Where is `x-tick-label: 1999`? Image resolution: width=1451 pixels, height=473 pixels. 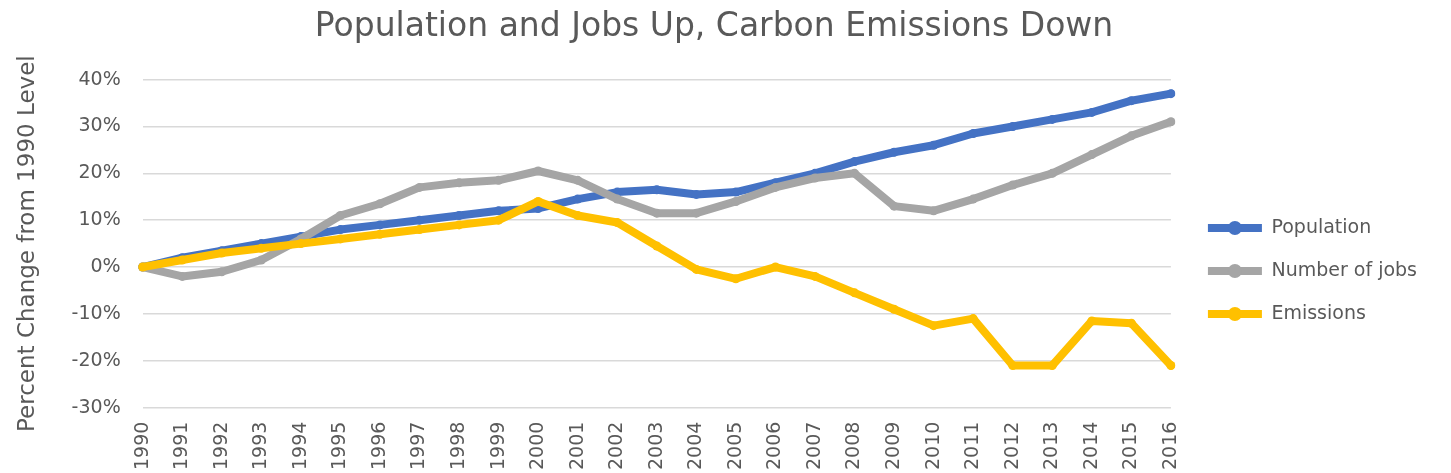 x-tick-label: 1999 is located at coordinates (496, 446).